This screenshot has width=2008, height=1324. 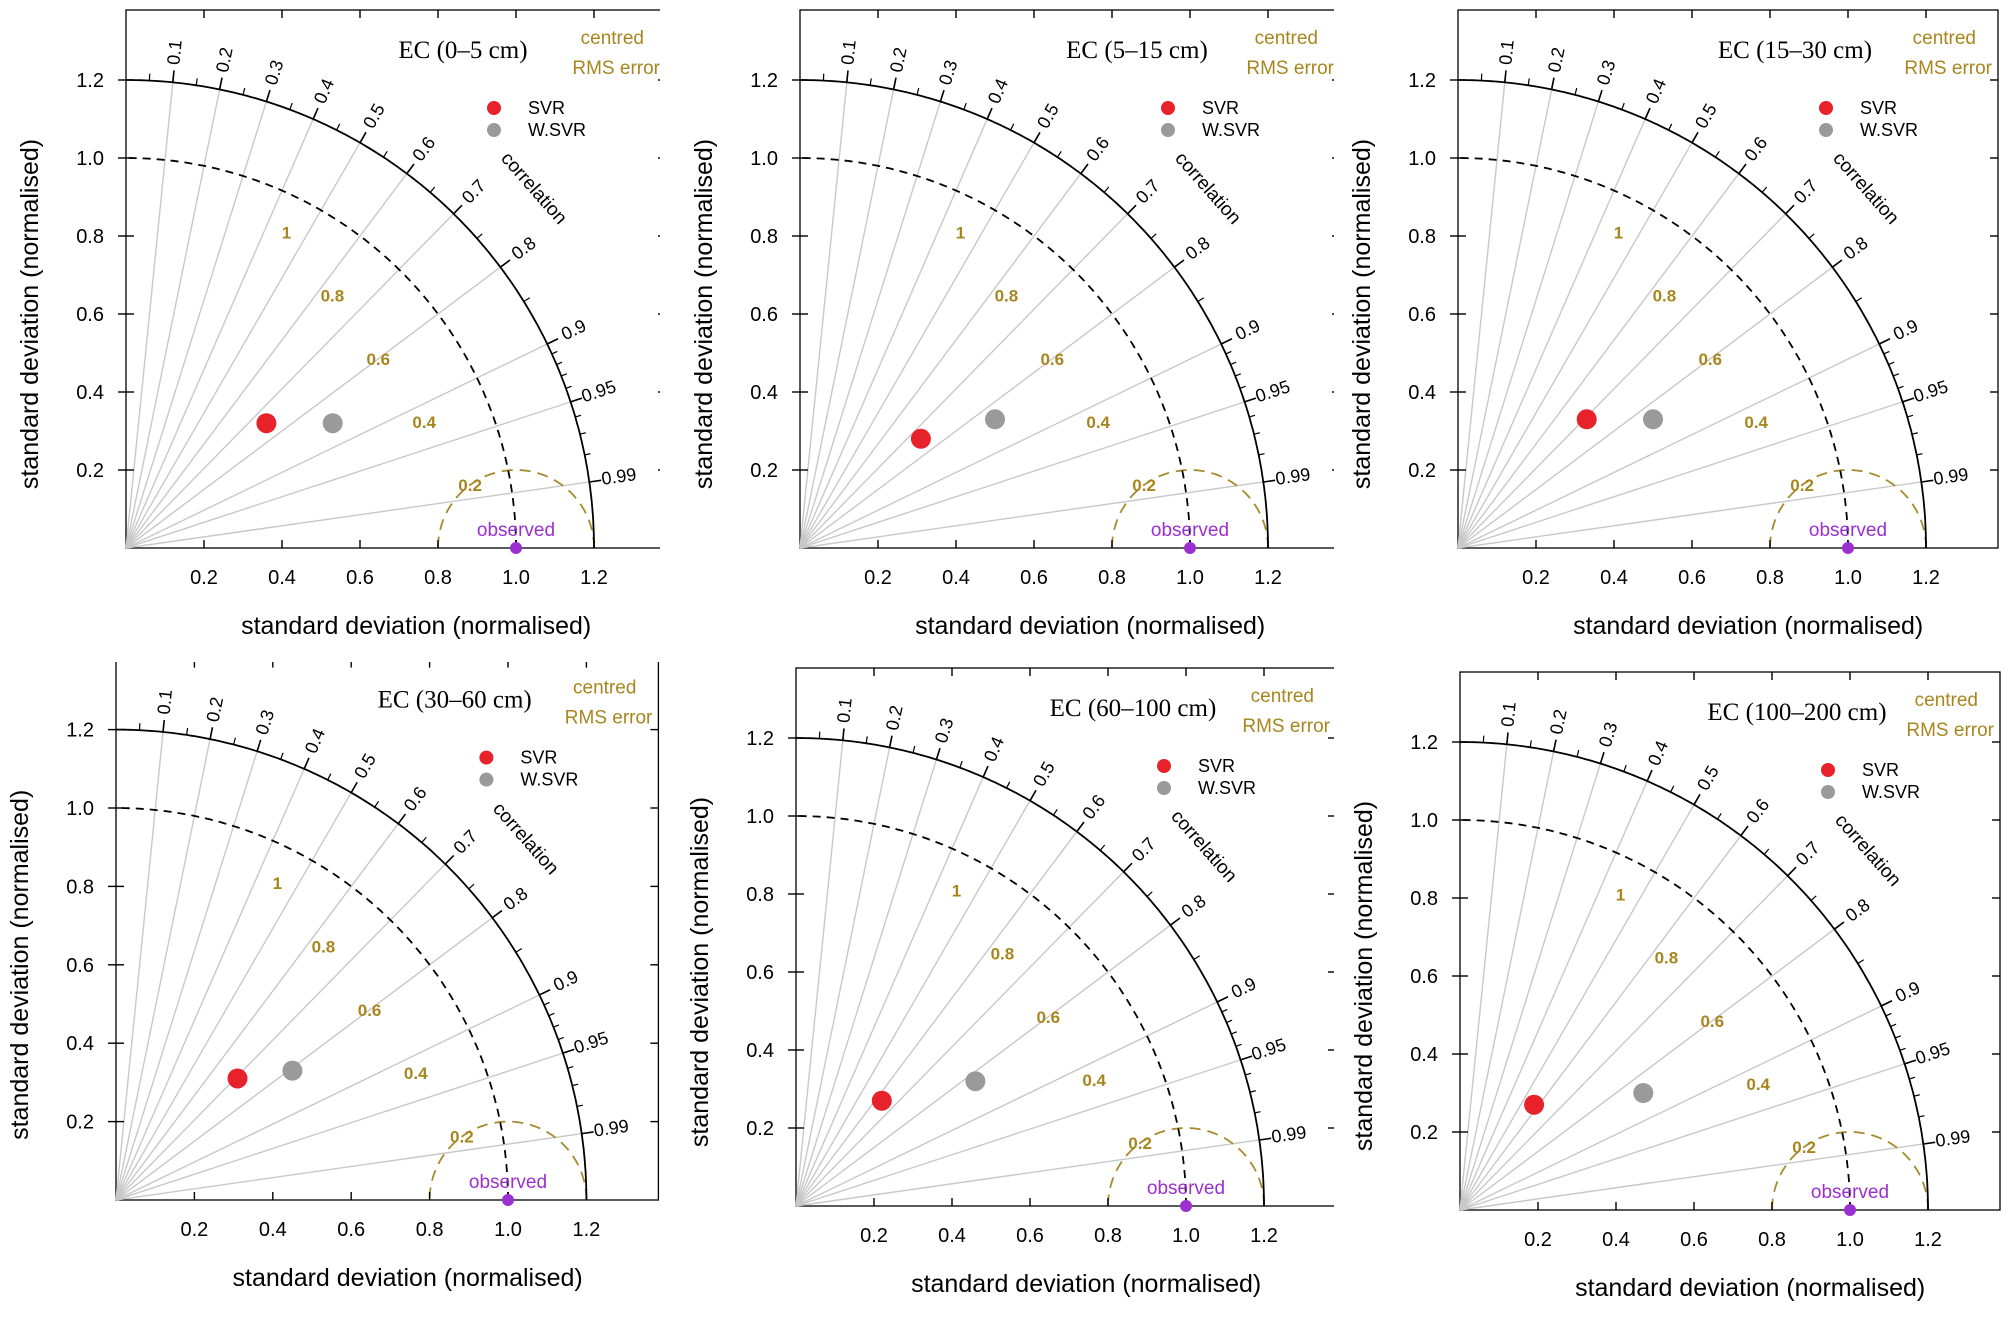 What do you see at coordinates (1424, 821) in the screenshot?
I see `y-tick-label: 1.0` at bounding box center [1424, 821].